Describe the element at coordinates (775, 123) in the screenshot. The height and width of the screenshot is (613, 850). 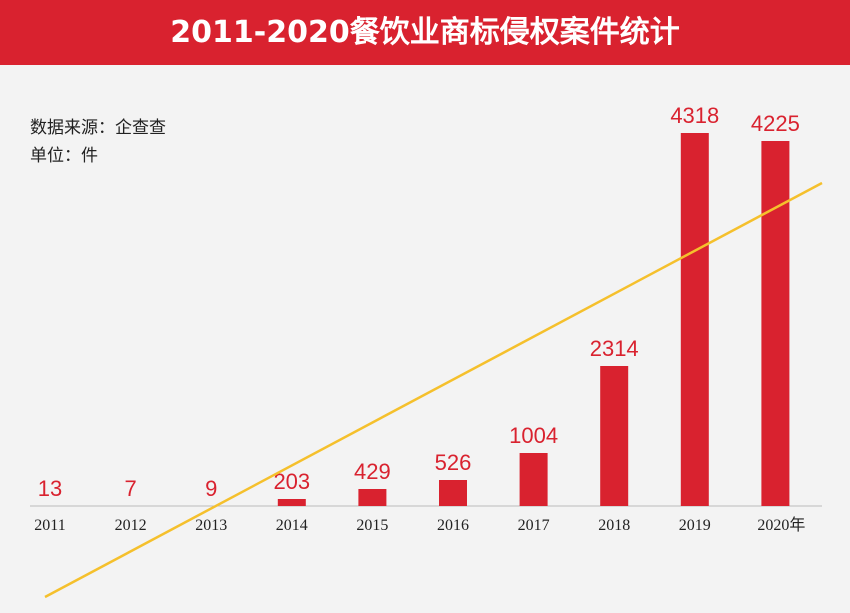
I see `value-label: 4225` at that location.